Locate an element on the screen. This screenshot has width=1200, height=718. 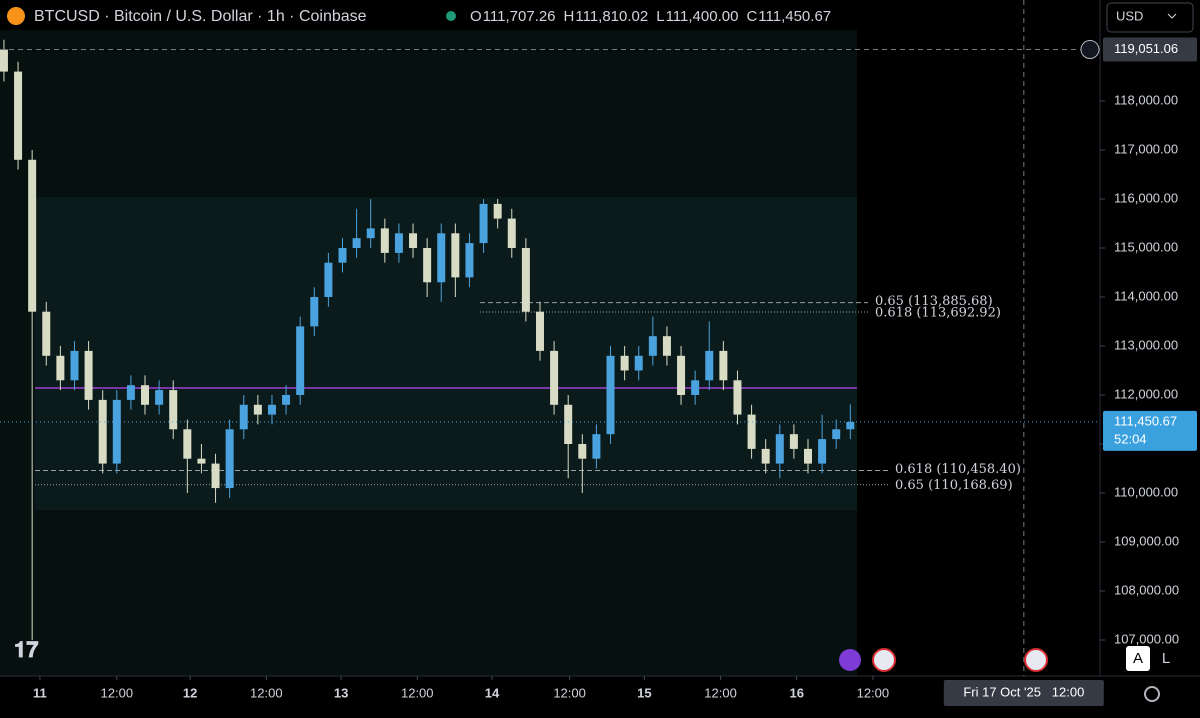
crosshair-y-tag is located at coordinates (1150, 49).